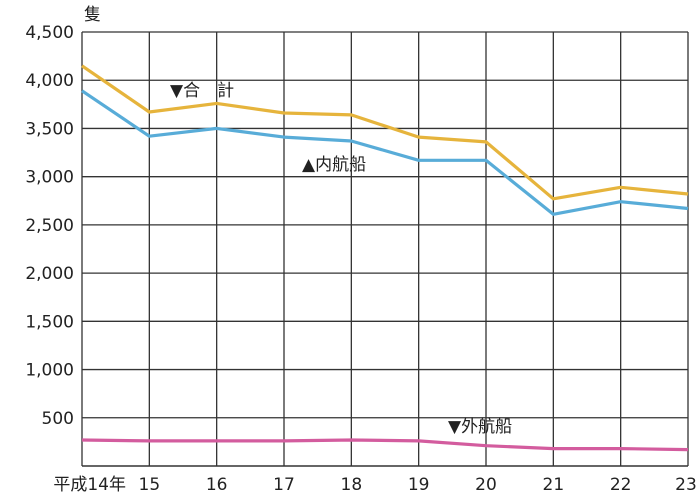 This screenshot has height=499, width=696. What do you see at coordinates (554, 485) in the screenshot?
I see `x-tick-label: 21` at bounding box center [554, 485].